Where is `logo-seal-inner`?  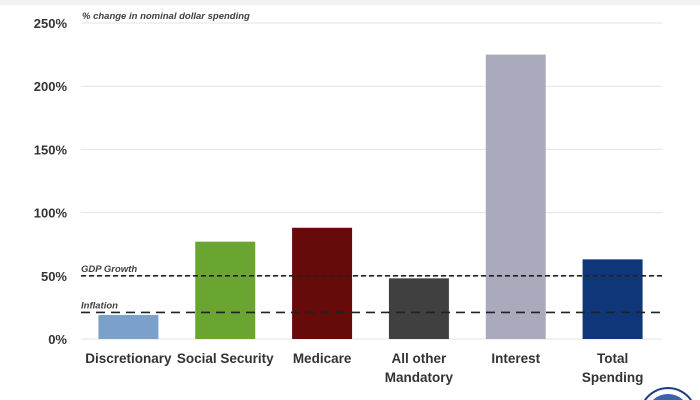 logo-seal-inner is located at coordinates (668, 396).